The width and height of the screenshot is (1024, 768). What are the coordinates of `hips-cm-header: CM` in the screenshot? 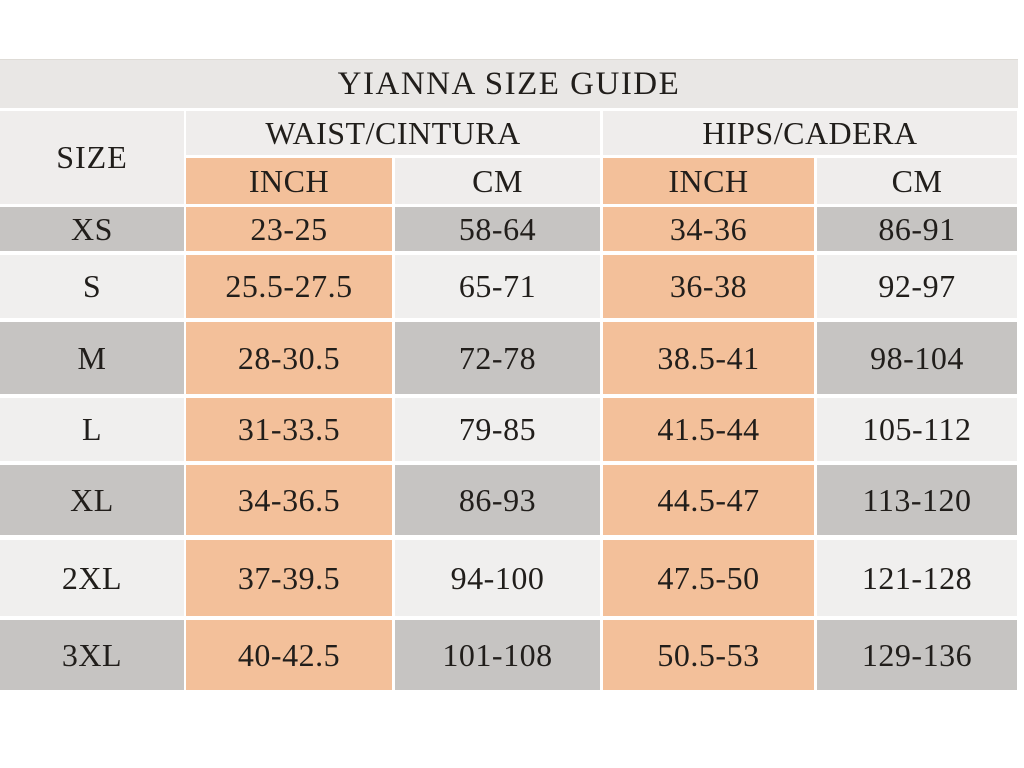 It's located at (917, 181).